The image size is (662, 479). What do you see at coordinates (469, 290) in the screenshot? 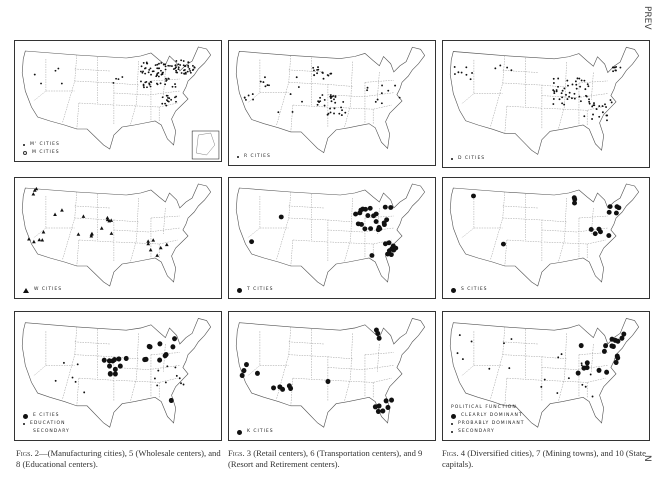
I see `map-legend: S cities` at bounding box center [469, 290].